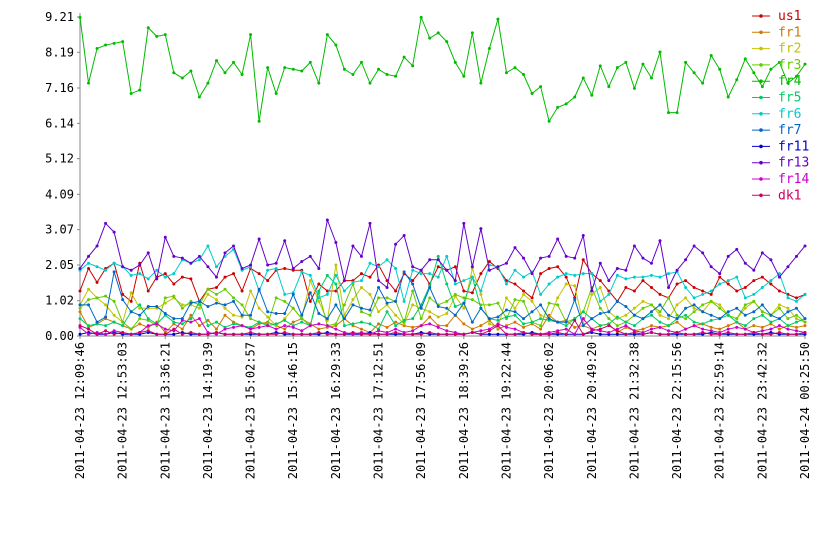  Describe the element at coordinates (421, 410) in the screenshot. I see `x-tick-label: 2011-04-23 17:56:09` at that location.